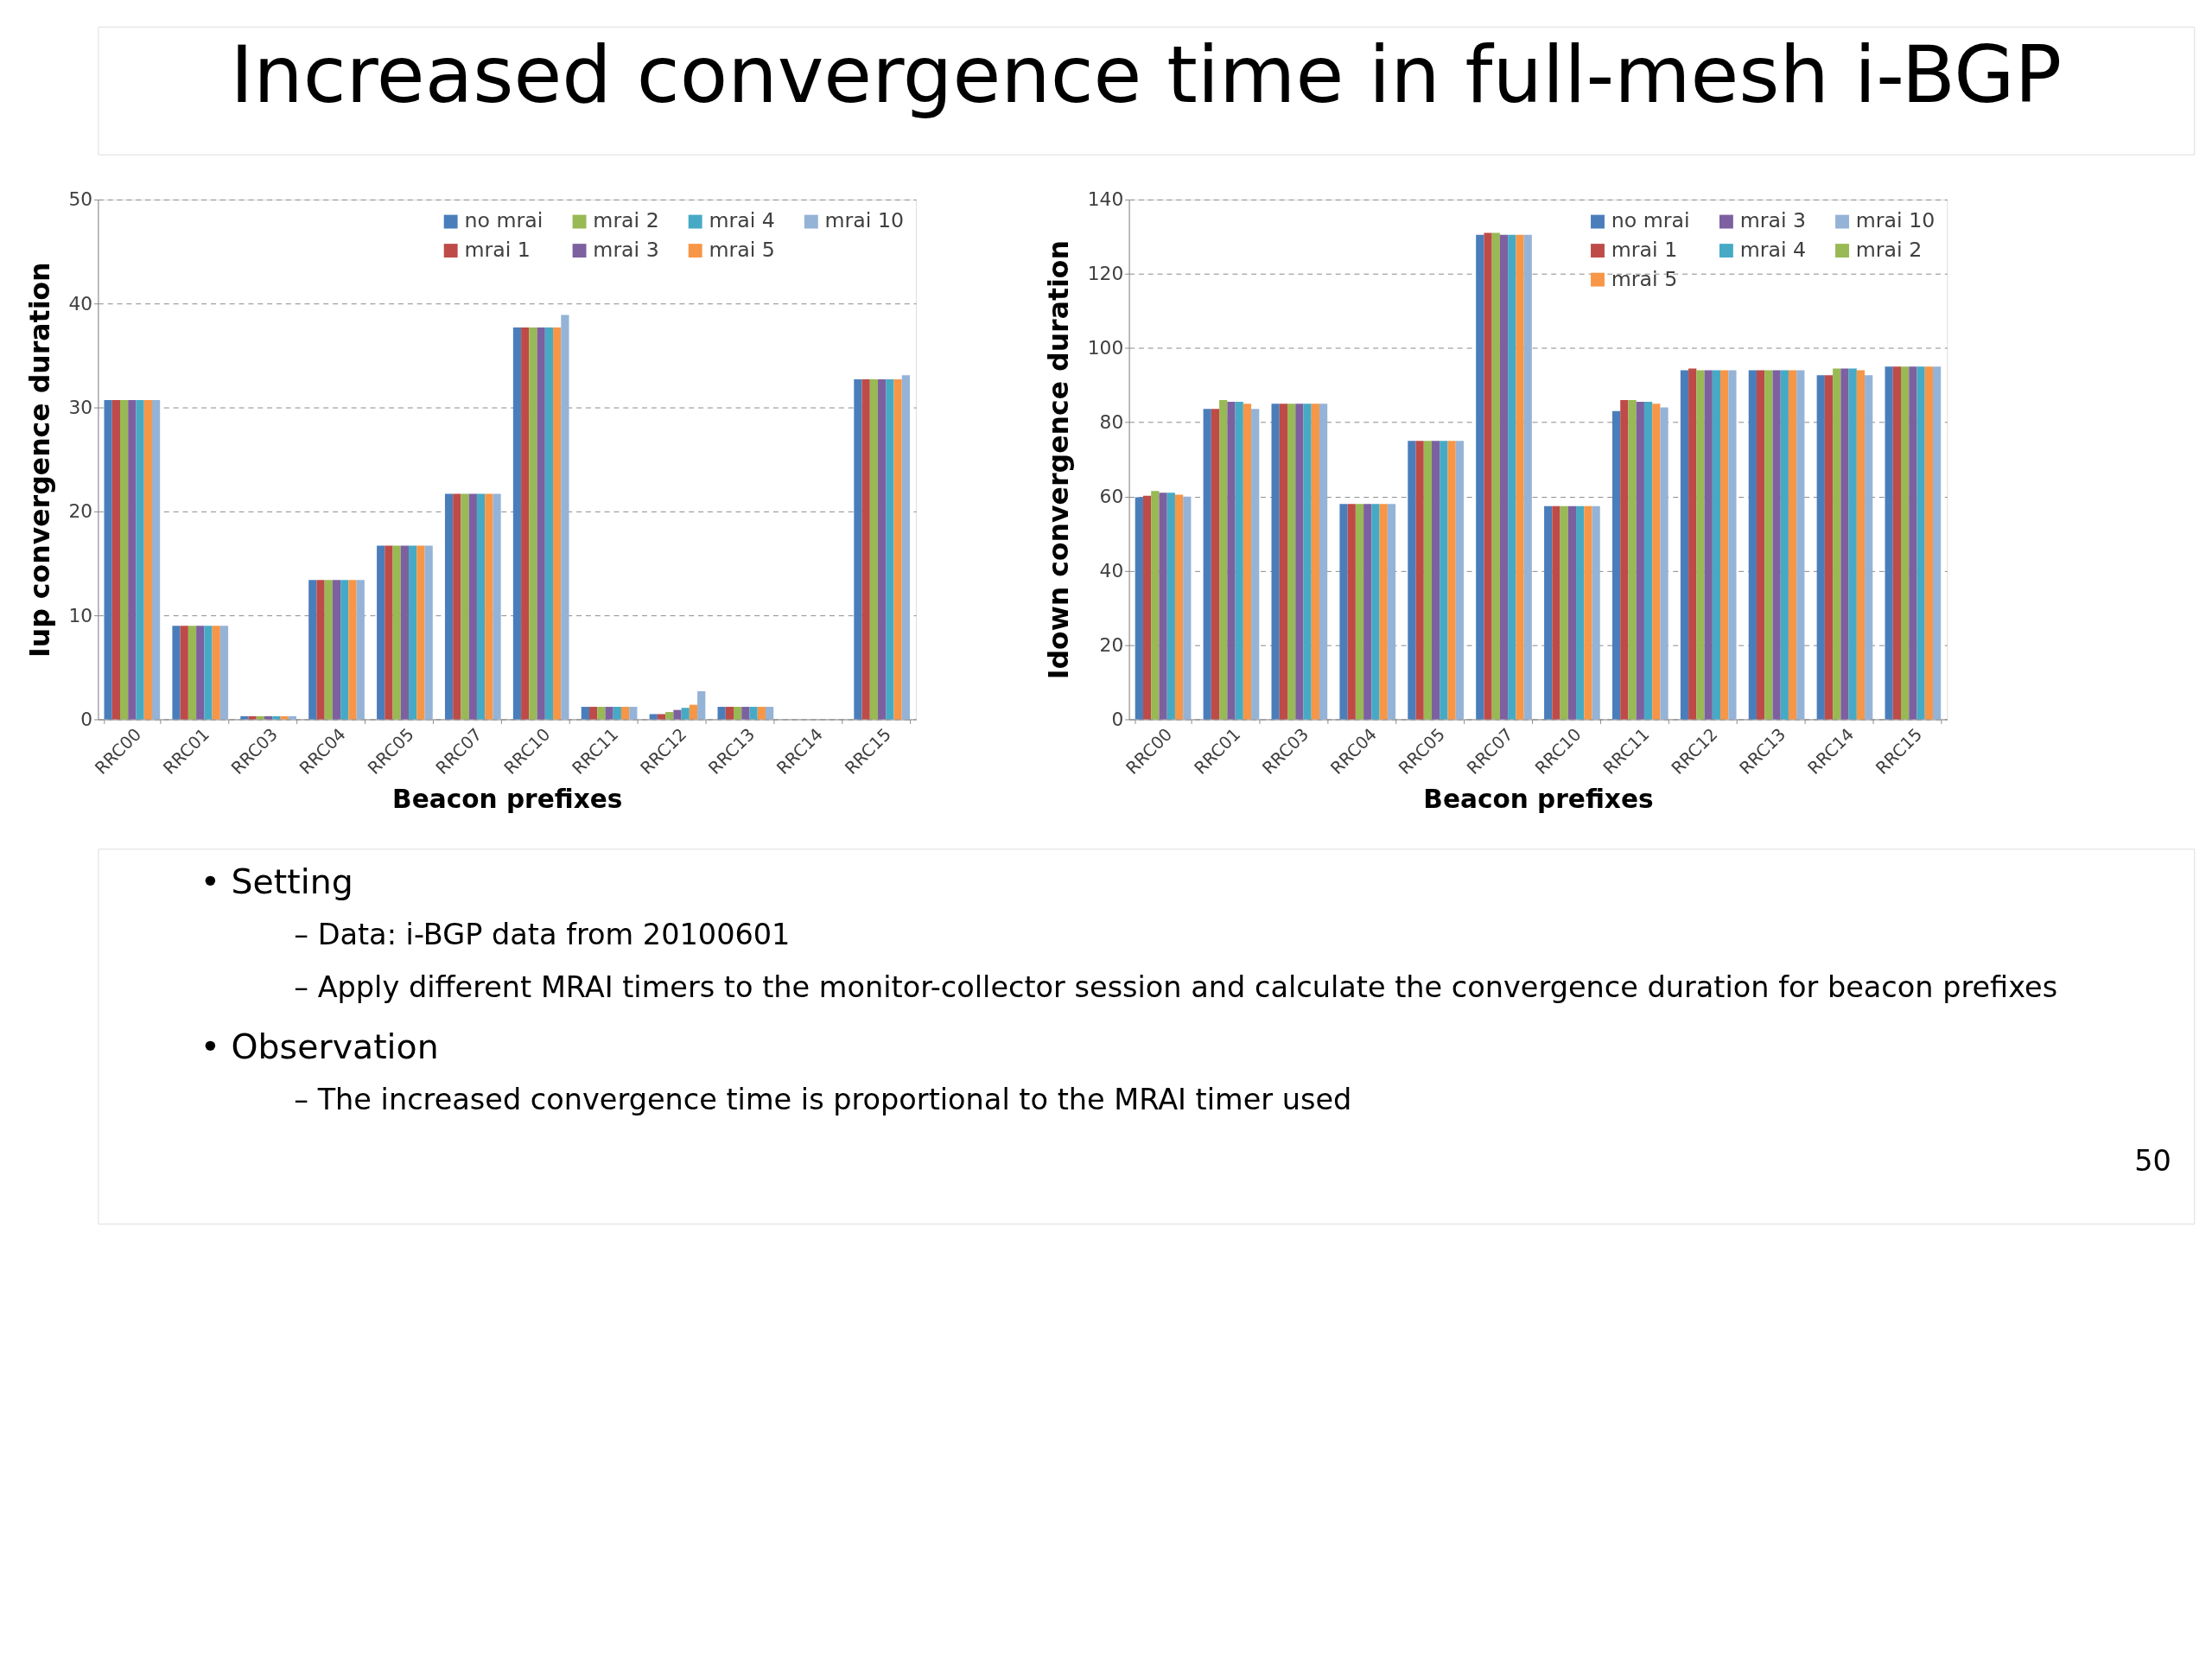 The image size is (2212, 1659). I want to click on text: – Data: i-BGP data from 20100601, so click(542, 934).